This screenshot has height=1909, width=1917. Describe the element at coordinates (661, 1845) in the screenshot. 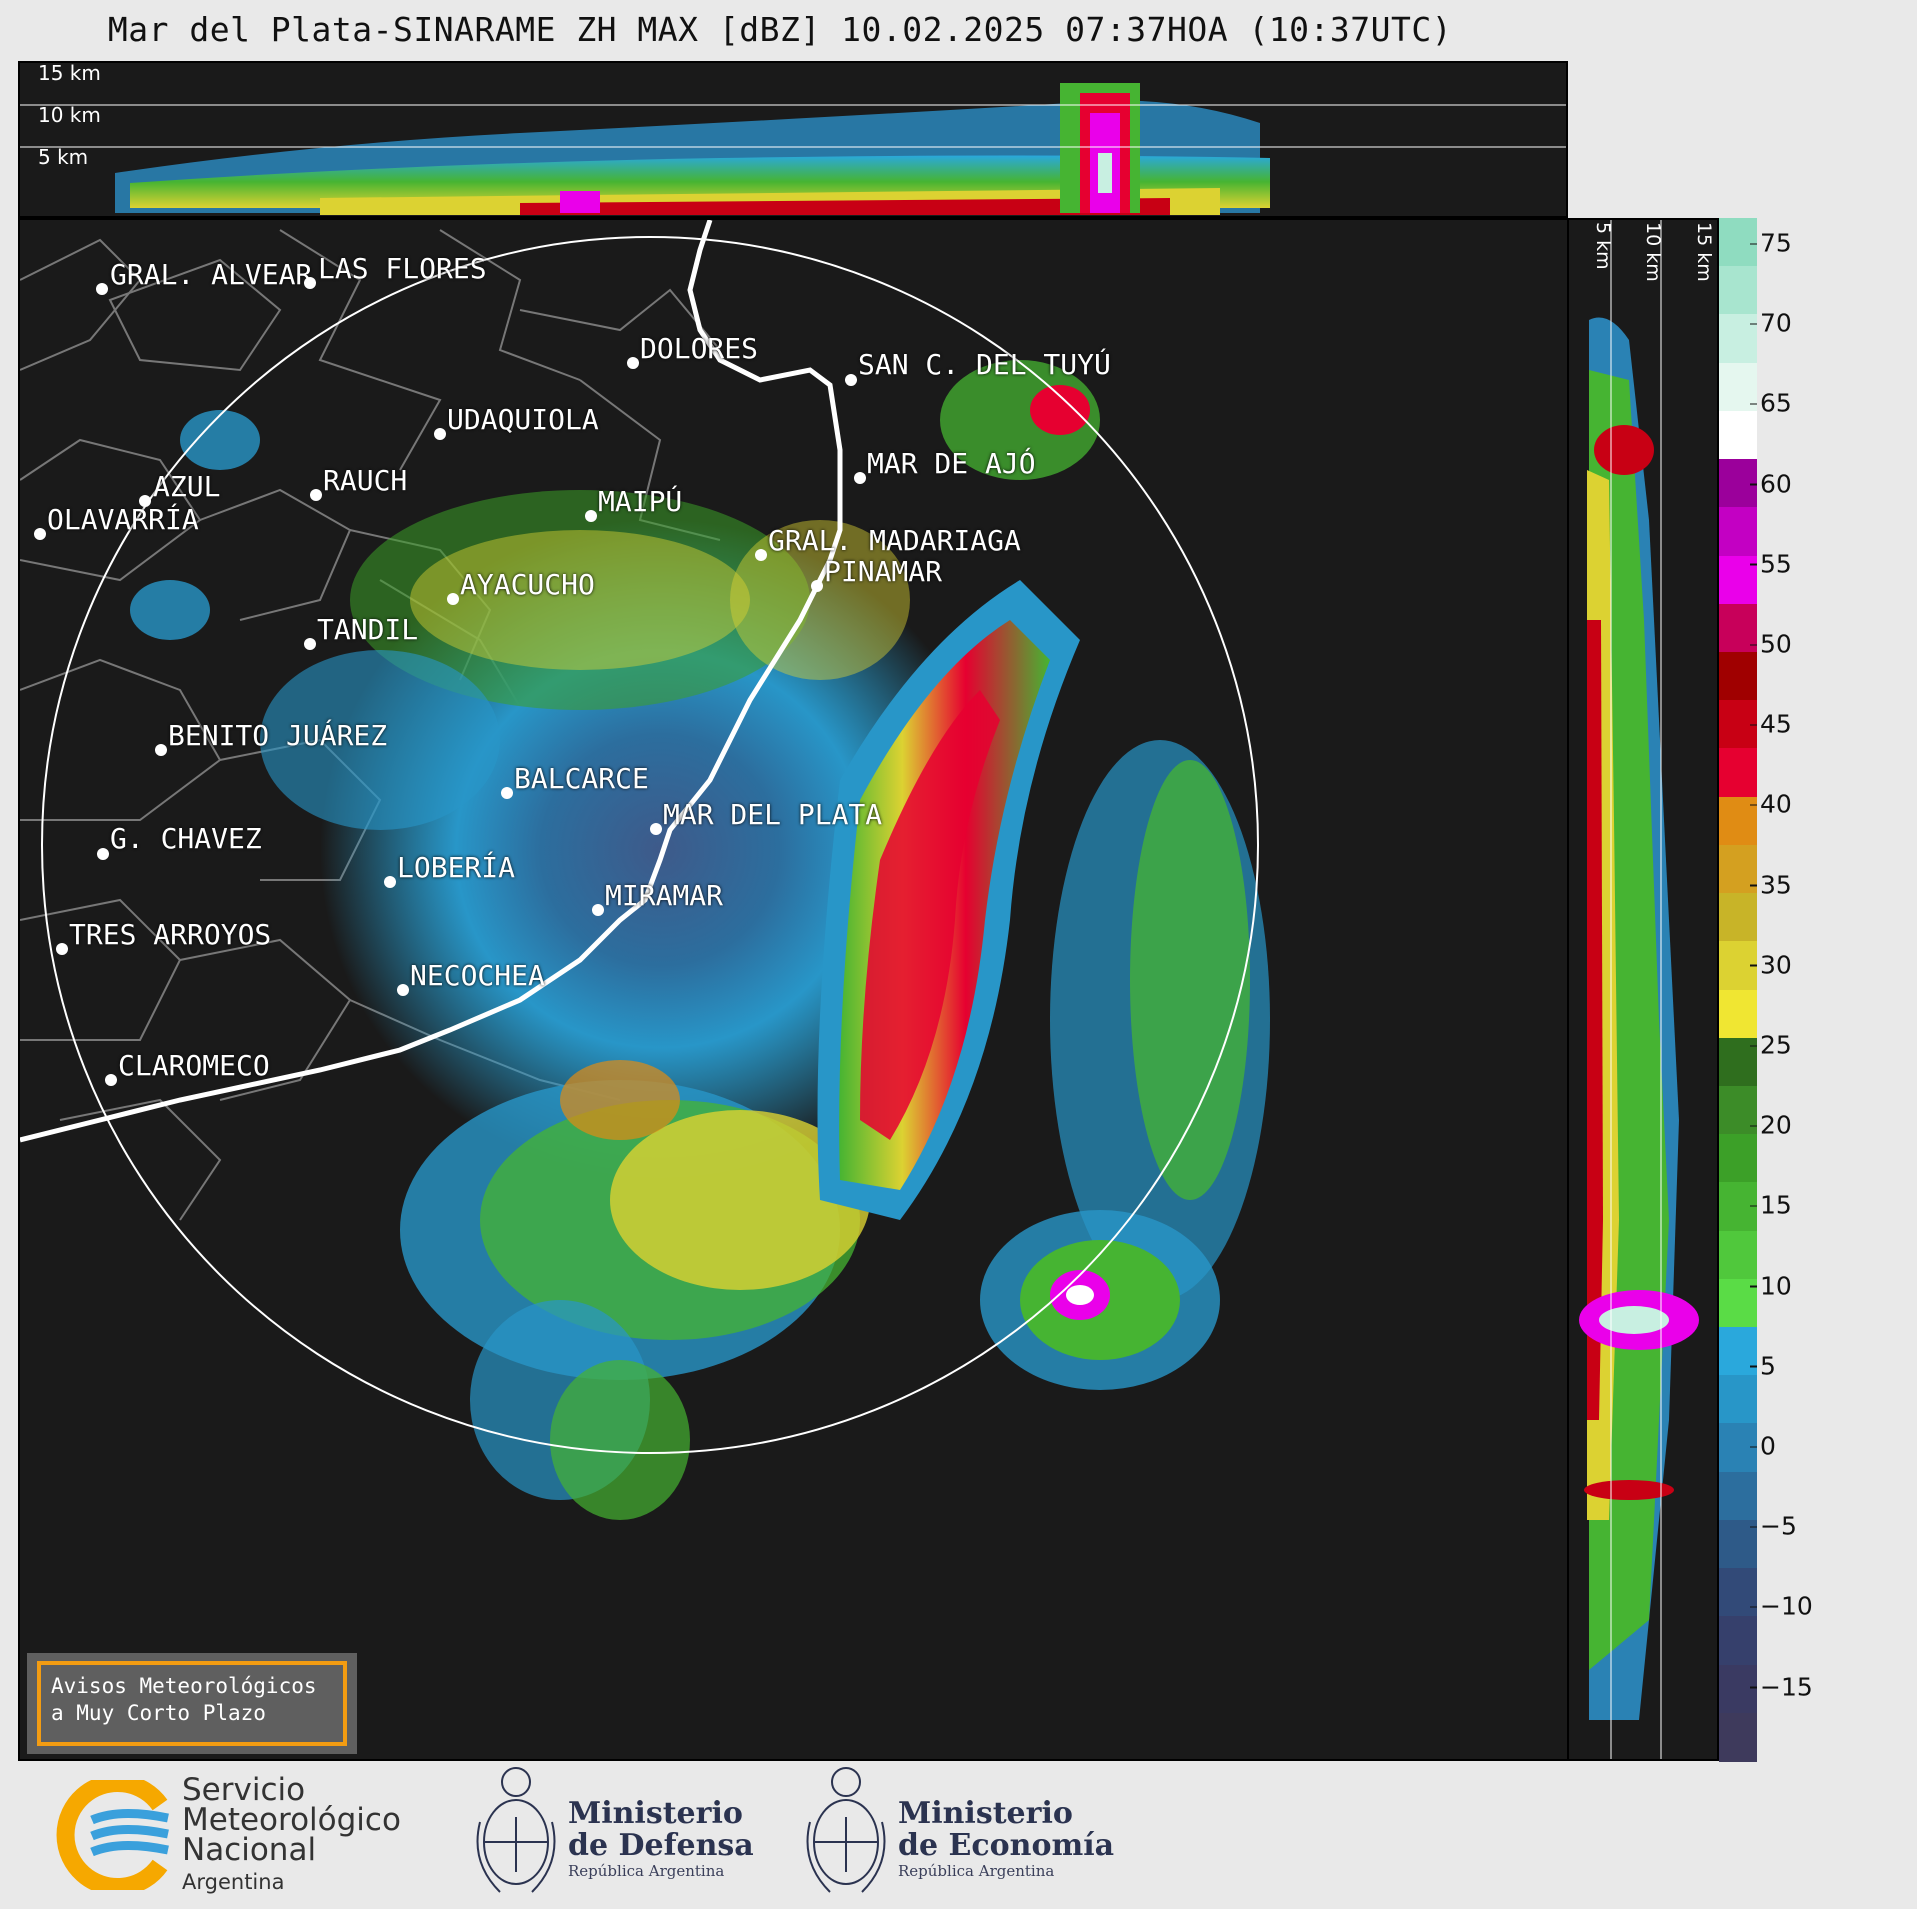

I see `defensa-line-2: de Defensa` at that location.